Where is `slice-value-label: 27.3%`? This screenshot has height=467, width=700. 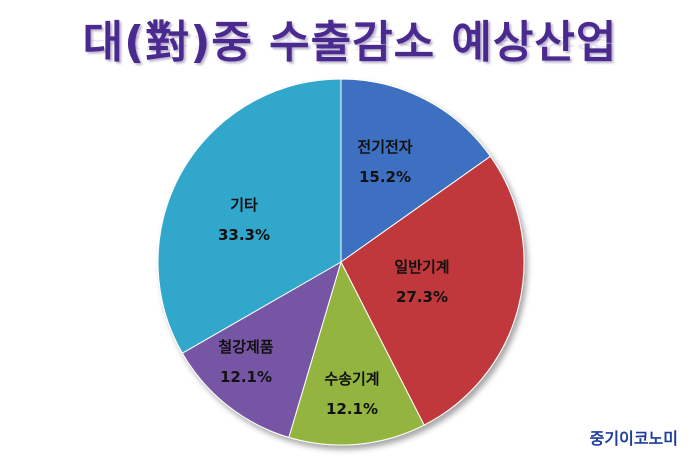 slice-value-label: 27.3% is located at coordinates (422, 297).